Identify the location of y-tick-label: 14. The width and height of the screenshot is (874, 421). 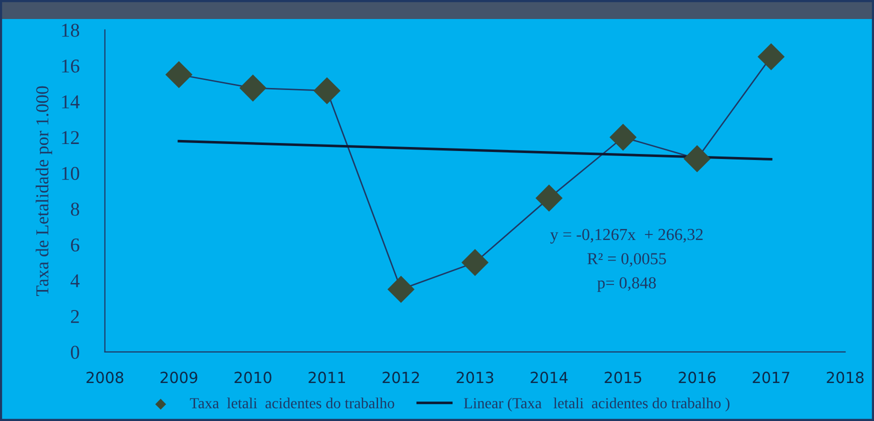
(71, 101).